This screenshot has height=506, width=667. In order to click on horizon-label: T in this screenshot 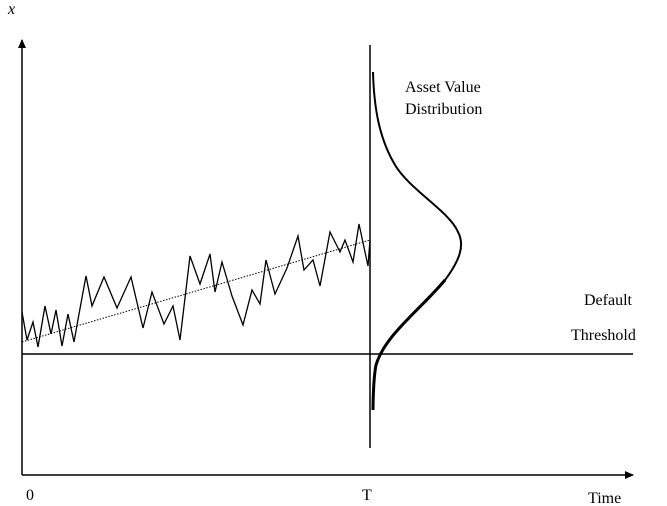, I will do `click(367, 495)`.